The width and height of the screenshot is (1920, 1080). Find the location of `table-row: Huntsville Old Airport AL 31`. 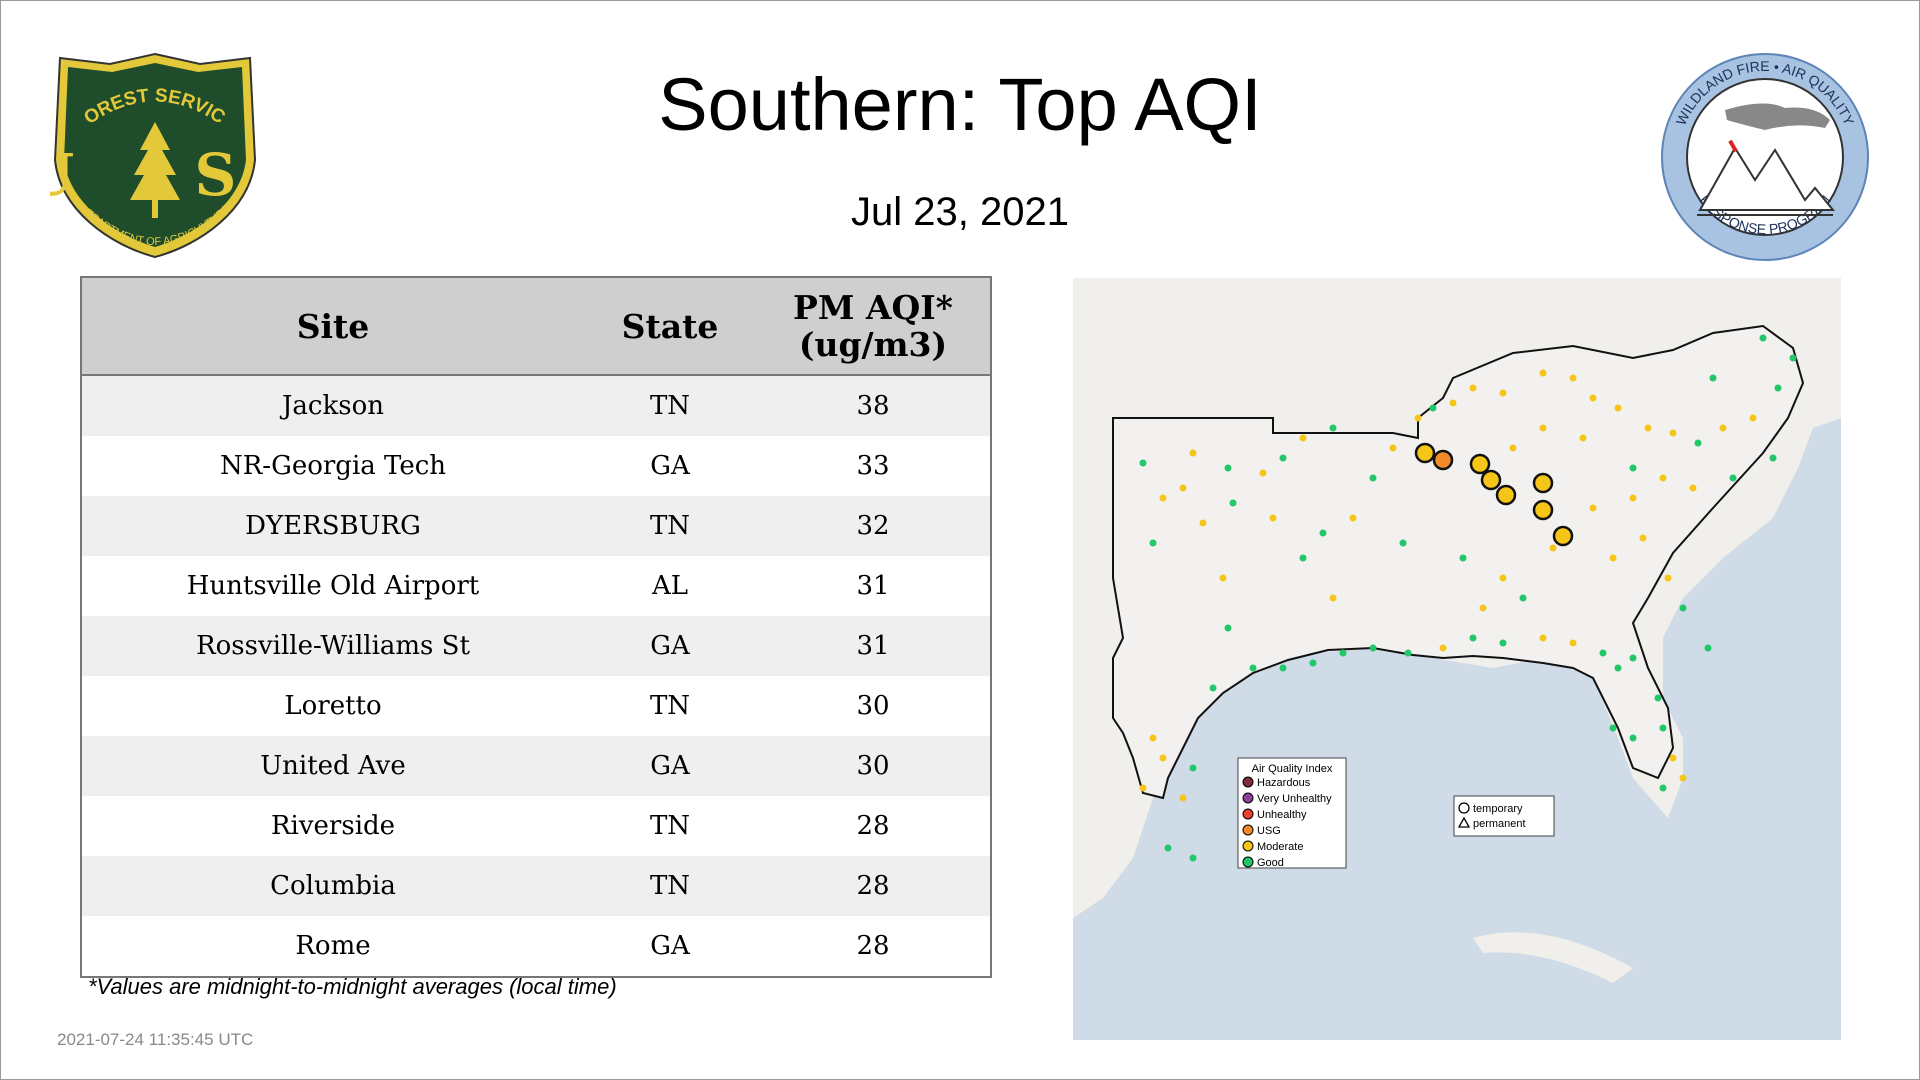

table-row: Huntsville Old Airport AL 31 is located at coordinates (536, 586).